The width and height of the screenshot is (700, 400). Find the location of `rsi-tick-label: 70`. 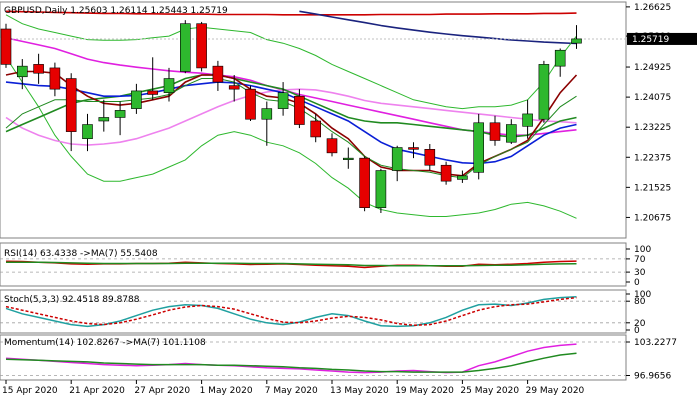

rsi-tick-label: 70 is located at coordinates (640, 260).